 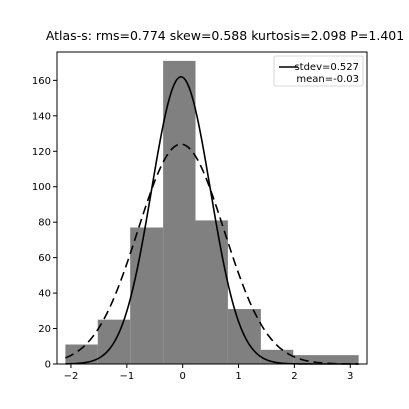 I want to click on y-axis: 0 20 40 60 80 100 120 140 160, so click(x=44, y=223).